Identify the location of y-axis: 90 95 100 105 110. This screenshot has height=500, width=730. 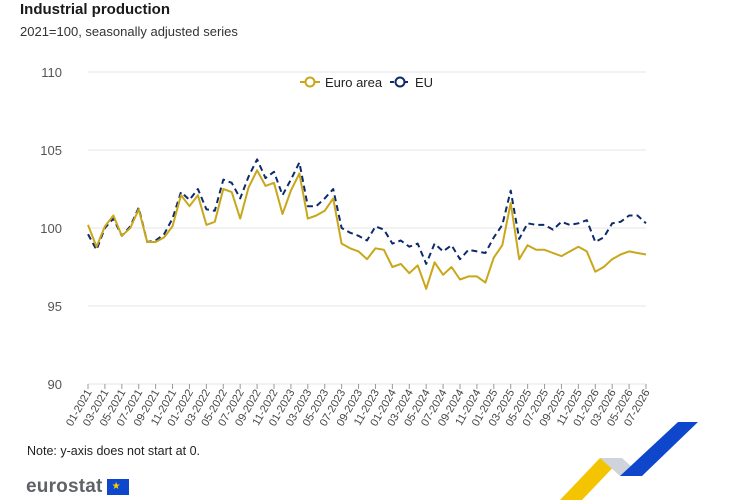
(51, 228).